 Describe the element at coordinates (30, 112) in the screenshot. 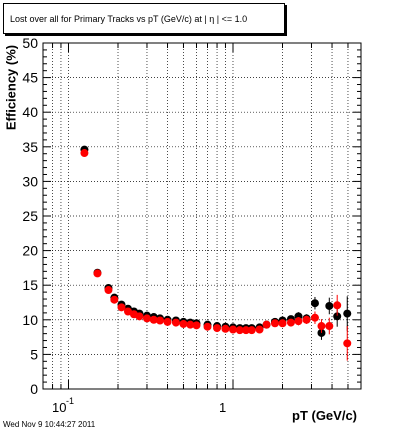

I see `y-tick-label: 40` at that location.